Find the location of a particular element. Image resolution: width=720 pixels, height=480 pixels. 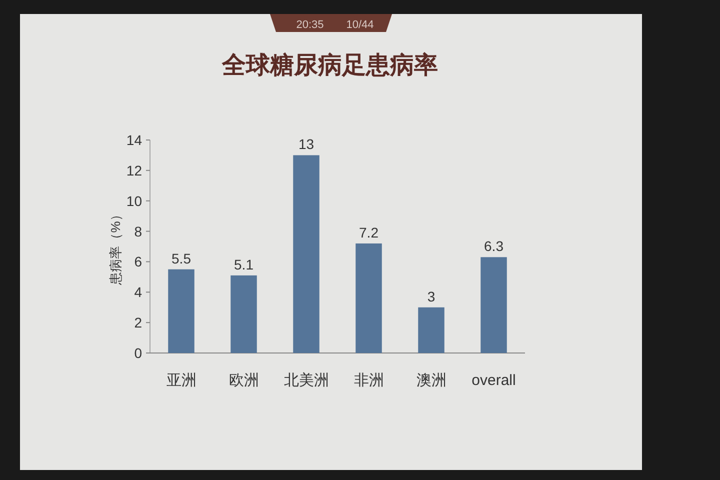

y-tick-label: 6 is located at coordinates (138, 262).